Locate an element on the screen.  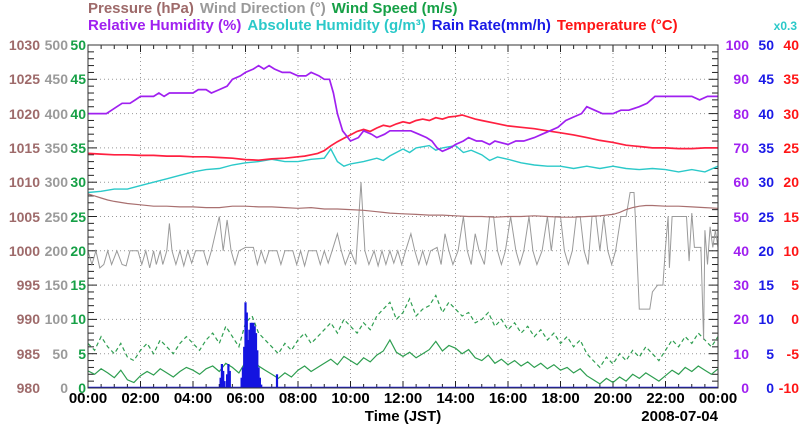
wind-direction-tick-150: 150 is located at coordinates (56, 285).